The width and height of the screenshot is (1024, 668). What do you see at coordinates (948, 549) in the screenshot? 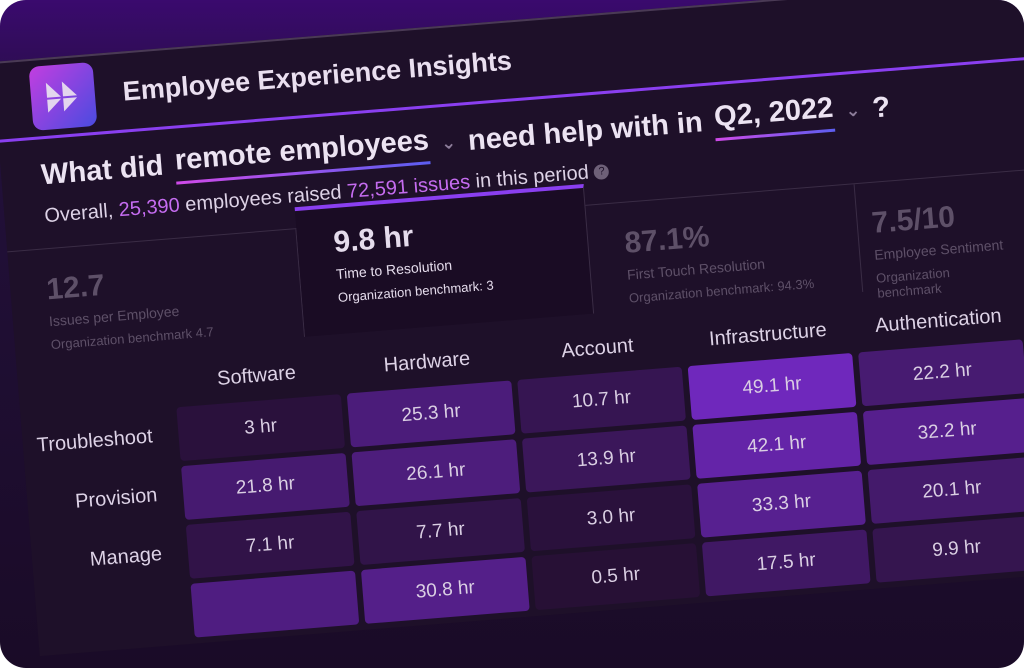
I see `heatmap-cell: 9.9 hr` at bounding box center [948, 549].